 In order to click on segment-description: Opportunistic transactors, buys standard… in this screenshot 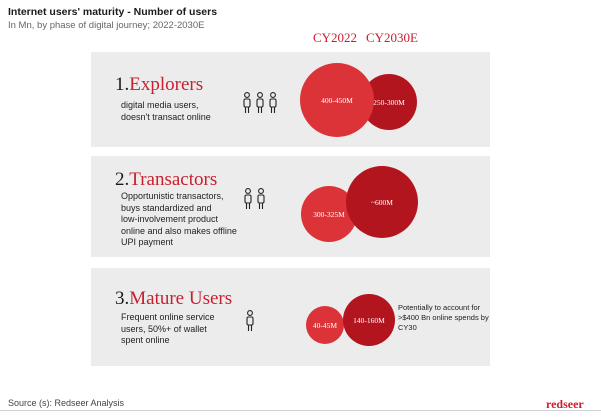, I will do `click(179, 219)`.